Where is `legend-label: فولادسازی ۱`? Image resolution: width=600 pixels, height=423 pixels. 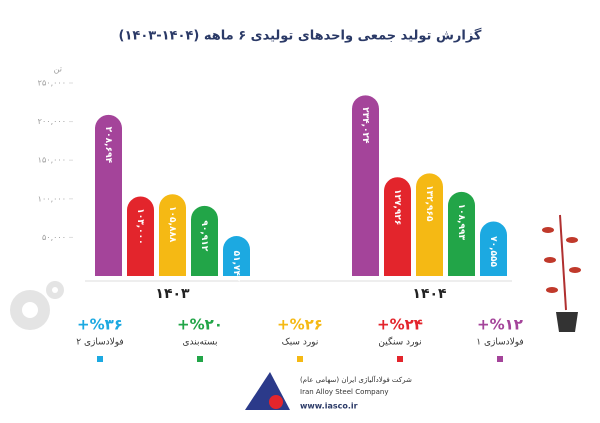
legend-label: فولادسازی ۱ is located at coordinates (499, 343).